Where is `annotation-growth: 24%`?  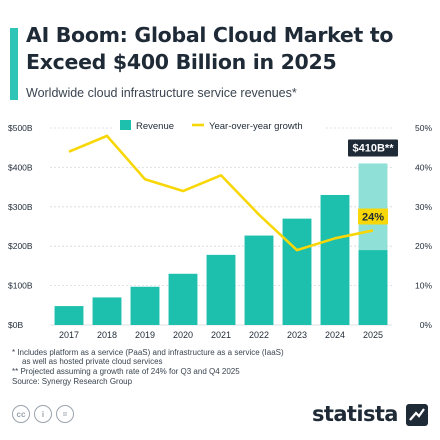 annotation-growth: 24% is located at coordinates (373, 217).